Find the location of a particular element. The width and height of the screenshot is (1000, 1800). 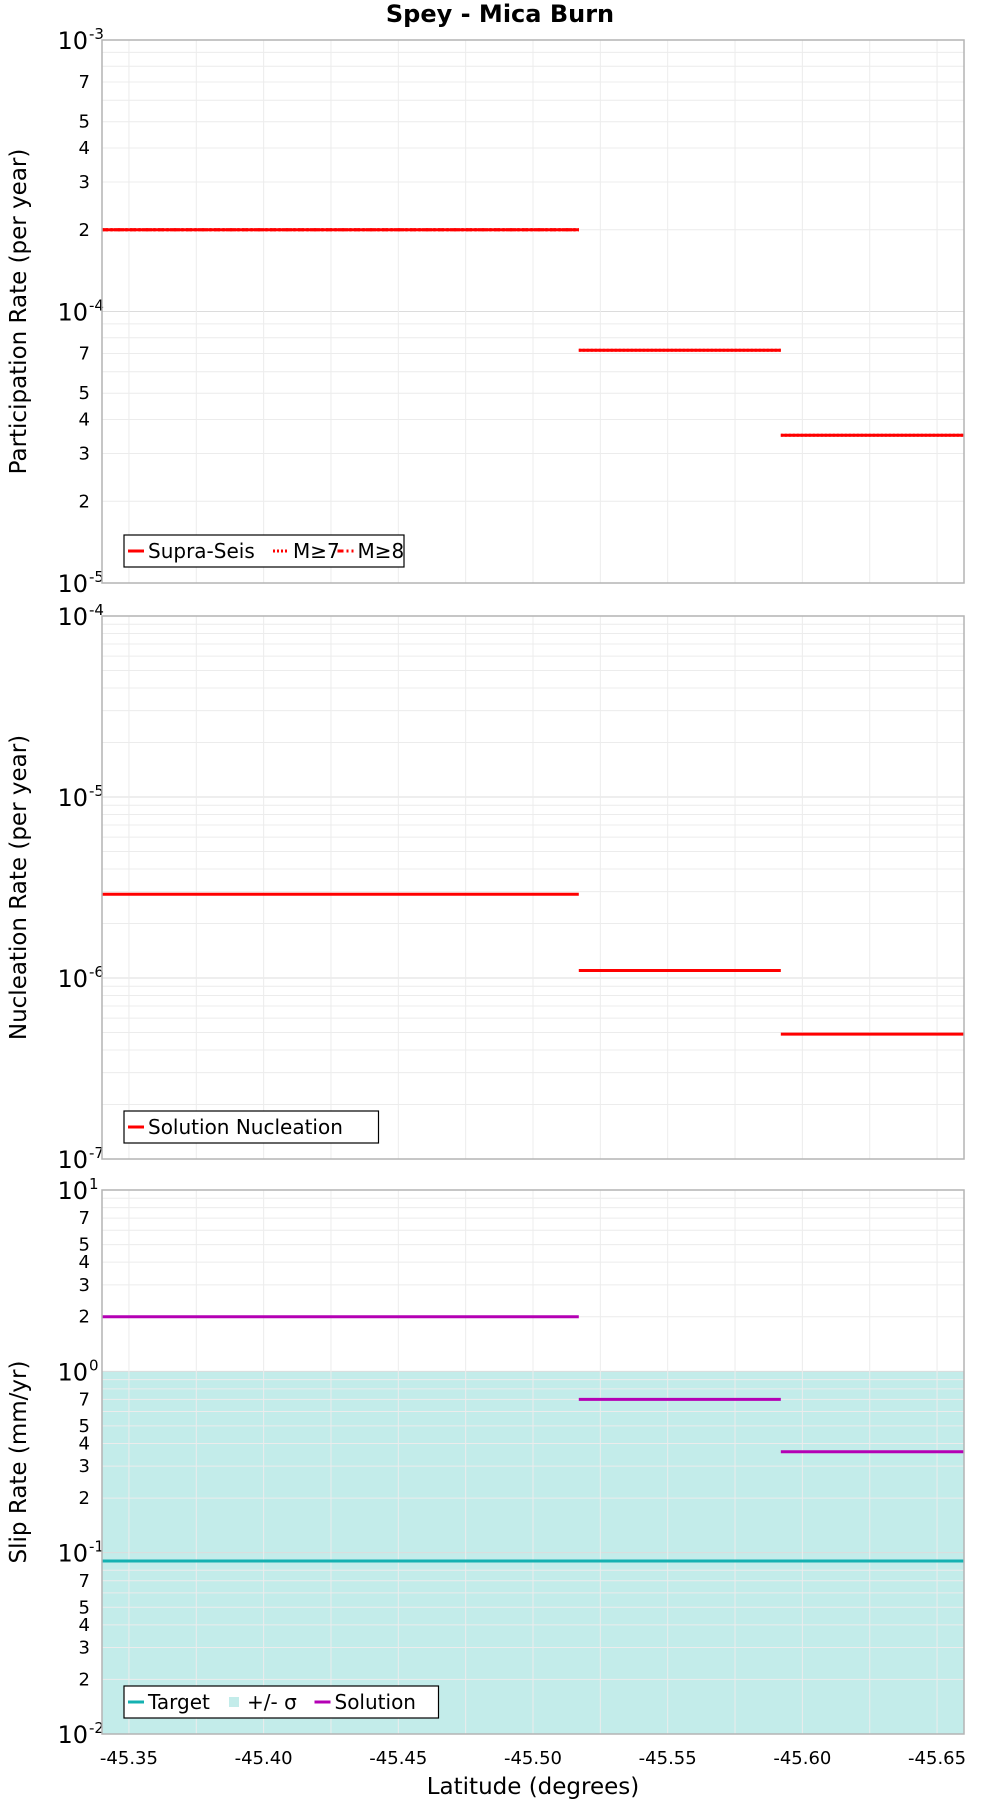

legend: Supra-Seis M≥7 M≥8 is located at coordinates (264, 551).